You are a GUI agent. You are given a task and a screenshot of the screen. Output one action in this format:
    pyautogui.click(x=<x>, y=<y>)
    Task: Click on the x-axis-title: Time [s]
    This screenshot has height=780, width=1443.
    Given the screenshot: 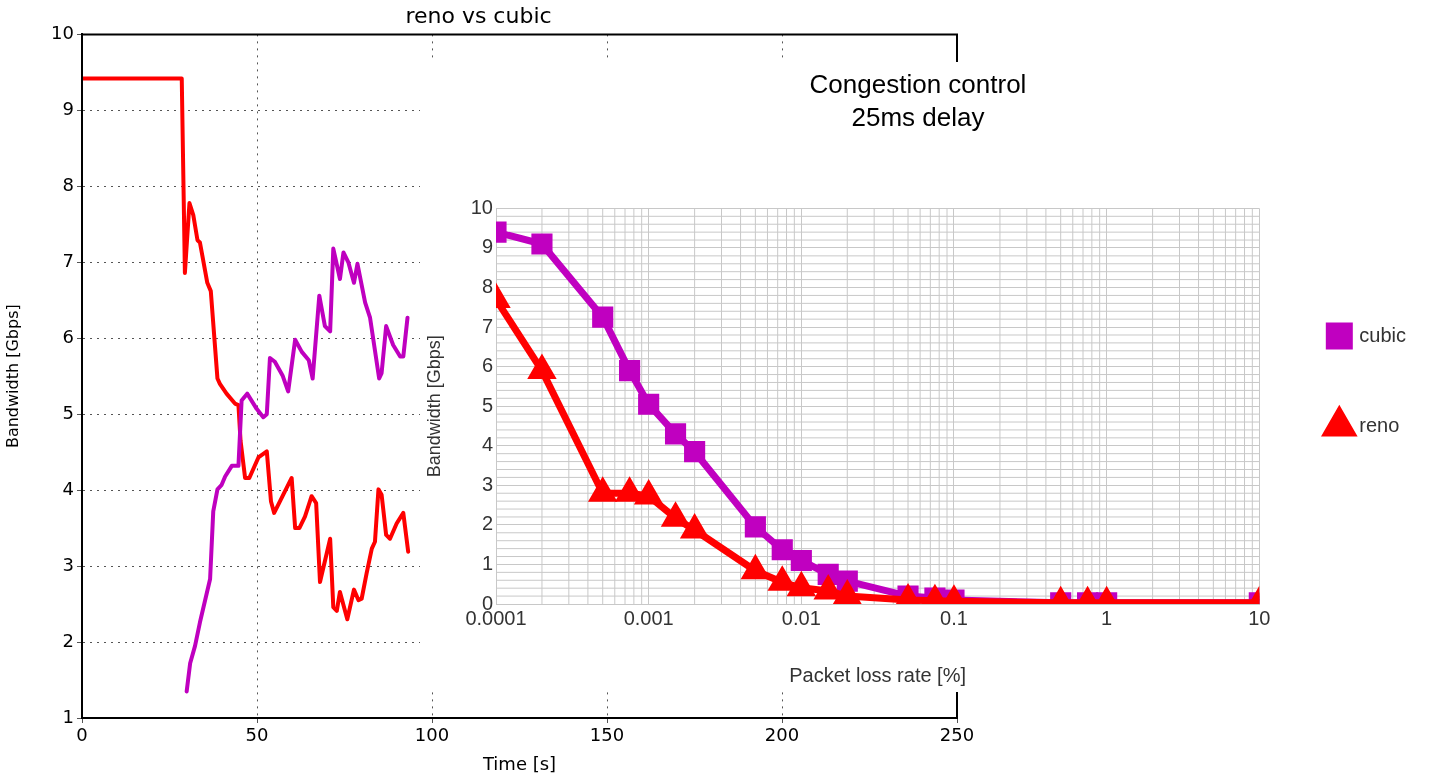 What is the action you would take?
    pyautogui.click(x=519, y=763)
    